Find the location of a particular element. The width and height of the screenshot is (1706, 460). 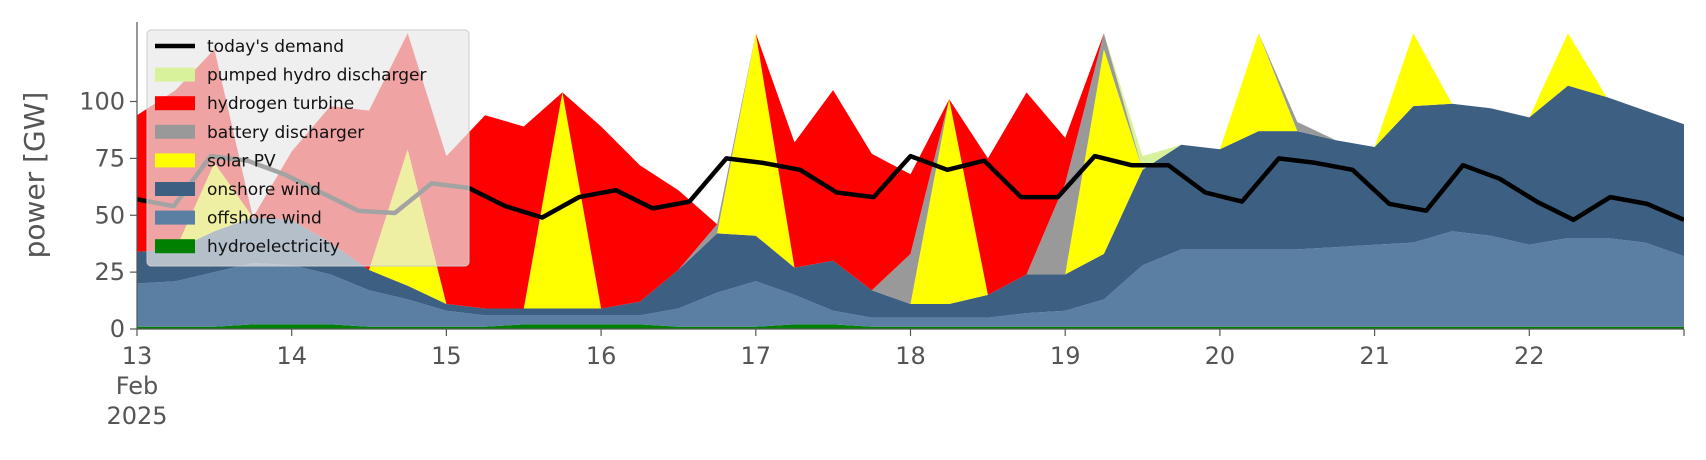

y-tick-label: 100 is located at coordinates (102, 102).